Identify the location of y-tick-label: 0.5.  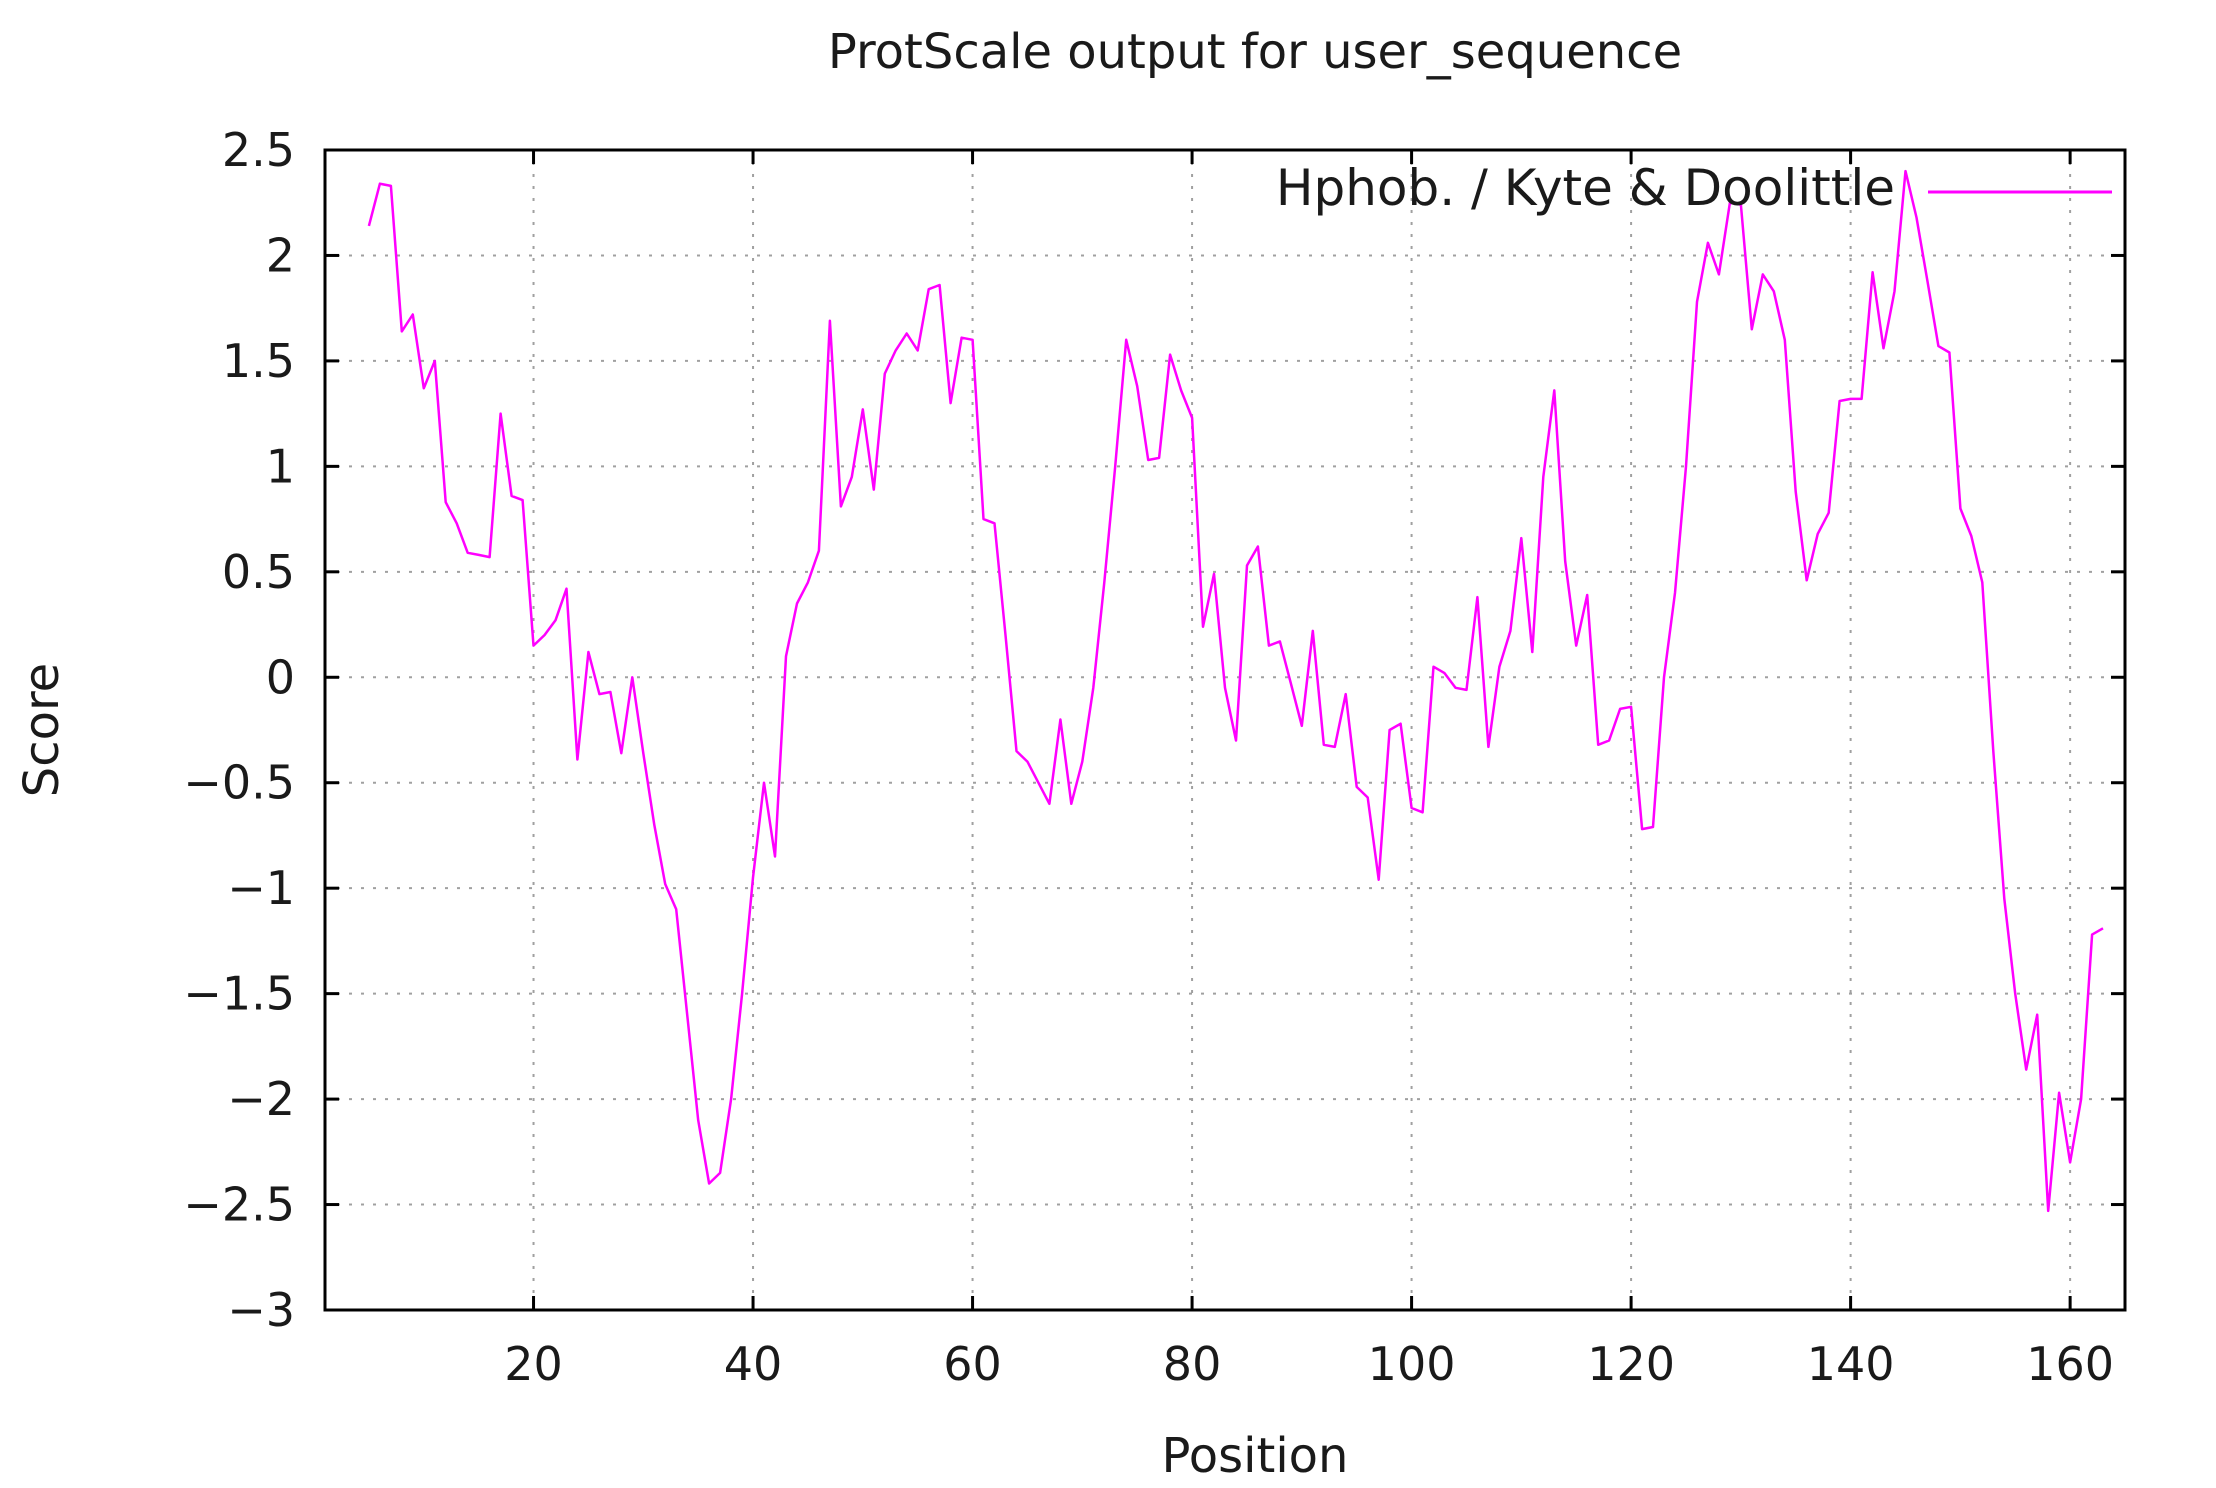
(258, 572).